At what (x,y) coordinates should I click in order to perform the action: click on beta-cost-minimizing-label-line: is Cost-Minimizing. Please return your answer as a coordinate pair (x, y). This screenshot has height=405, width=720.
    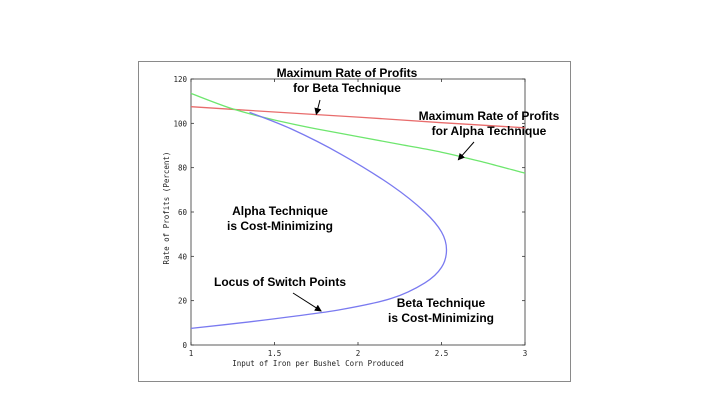
    Looking at the image, I should click on (441, 318).